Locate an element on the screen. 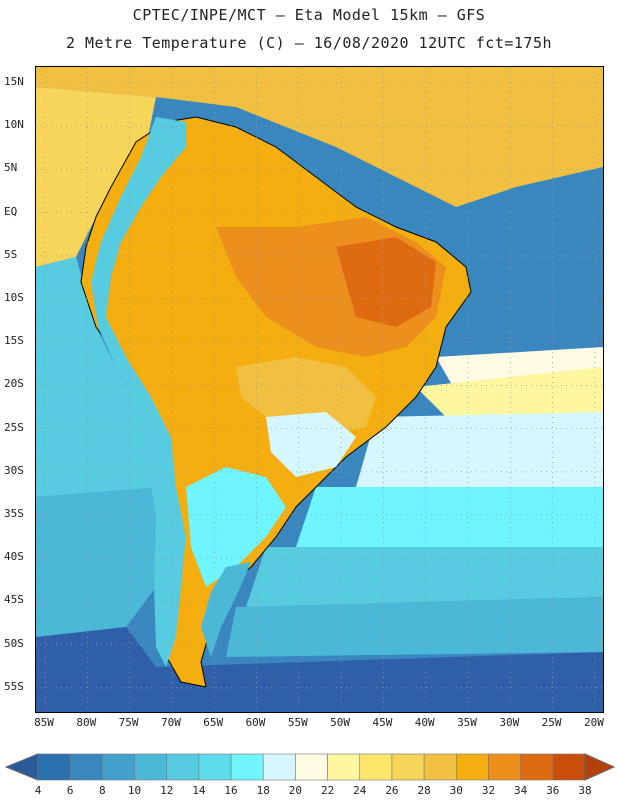 This screenshot has height=800, width=618. ocean-atlantic-deep is located at coordinates (379, 682).